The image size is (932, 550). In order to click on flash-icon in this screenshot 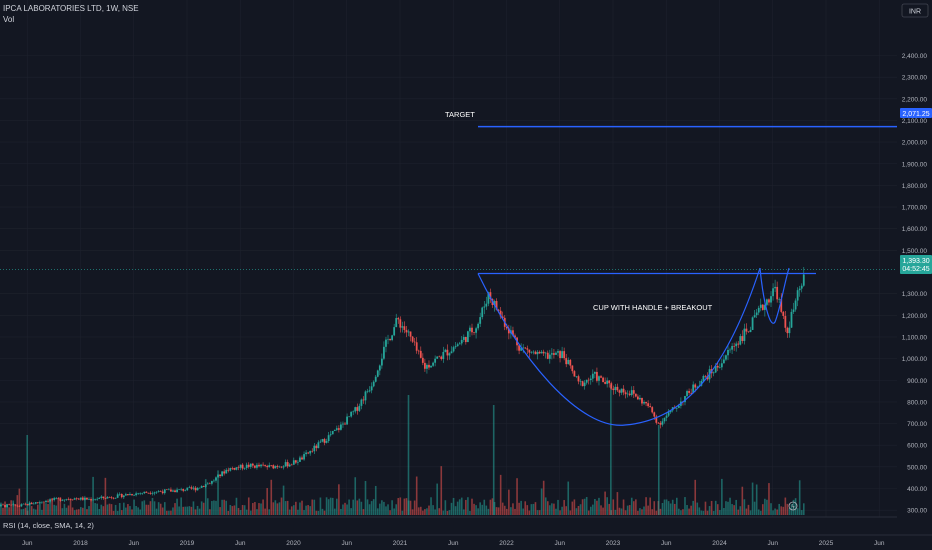, I will do `click(793, 506)`.